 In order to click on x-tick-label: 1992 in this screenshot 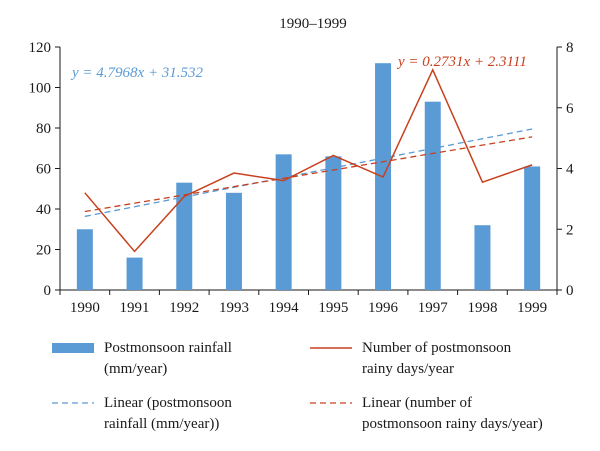, I will do `click(184, 308)`.